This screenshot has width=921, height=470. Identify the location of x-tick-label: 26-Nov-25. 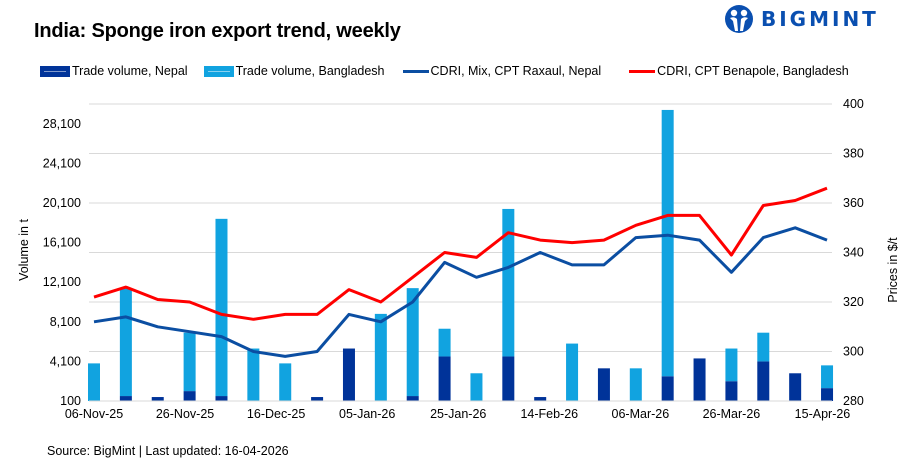
(185, 414).